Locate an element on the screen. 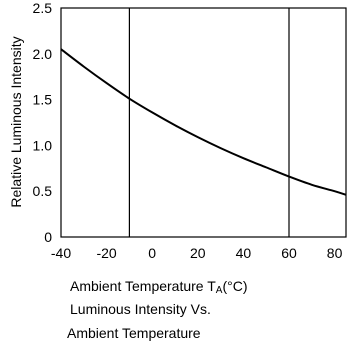 The width and height of the screenshot is (351, 341). chart-title: Luminous Intensity Vs. is located at coordinates (140, 309).